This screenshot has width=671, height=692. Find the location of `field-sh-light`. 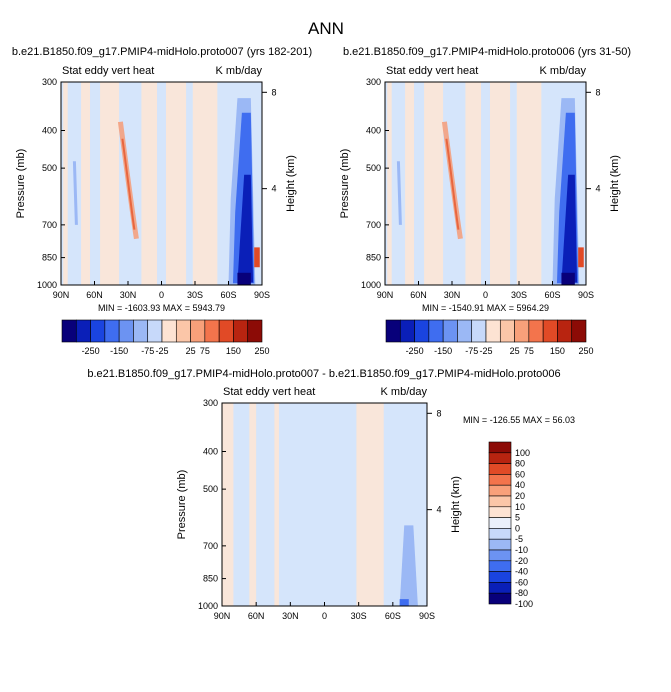

field-sh-light is located at coordinates (408, 565).